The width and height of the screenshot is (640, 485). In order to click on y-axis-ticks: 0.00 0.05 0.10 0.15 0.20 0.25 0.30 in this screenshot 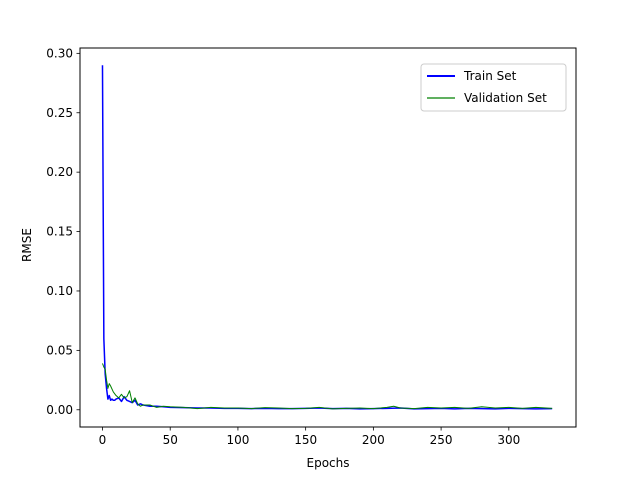, I will do `click(63, 231)`.